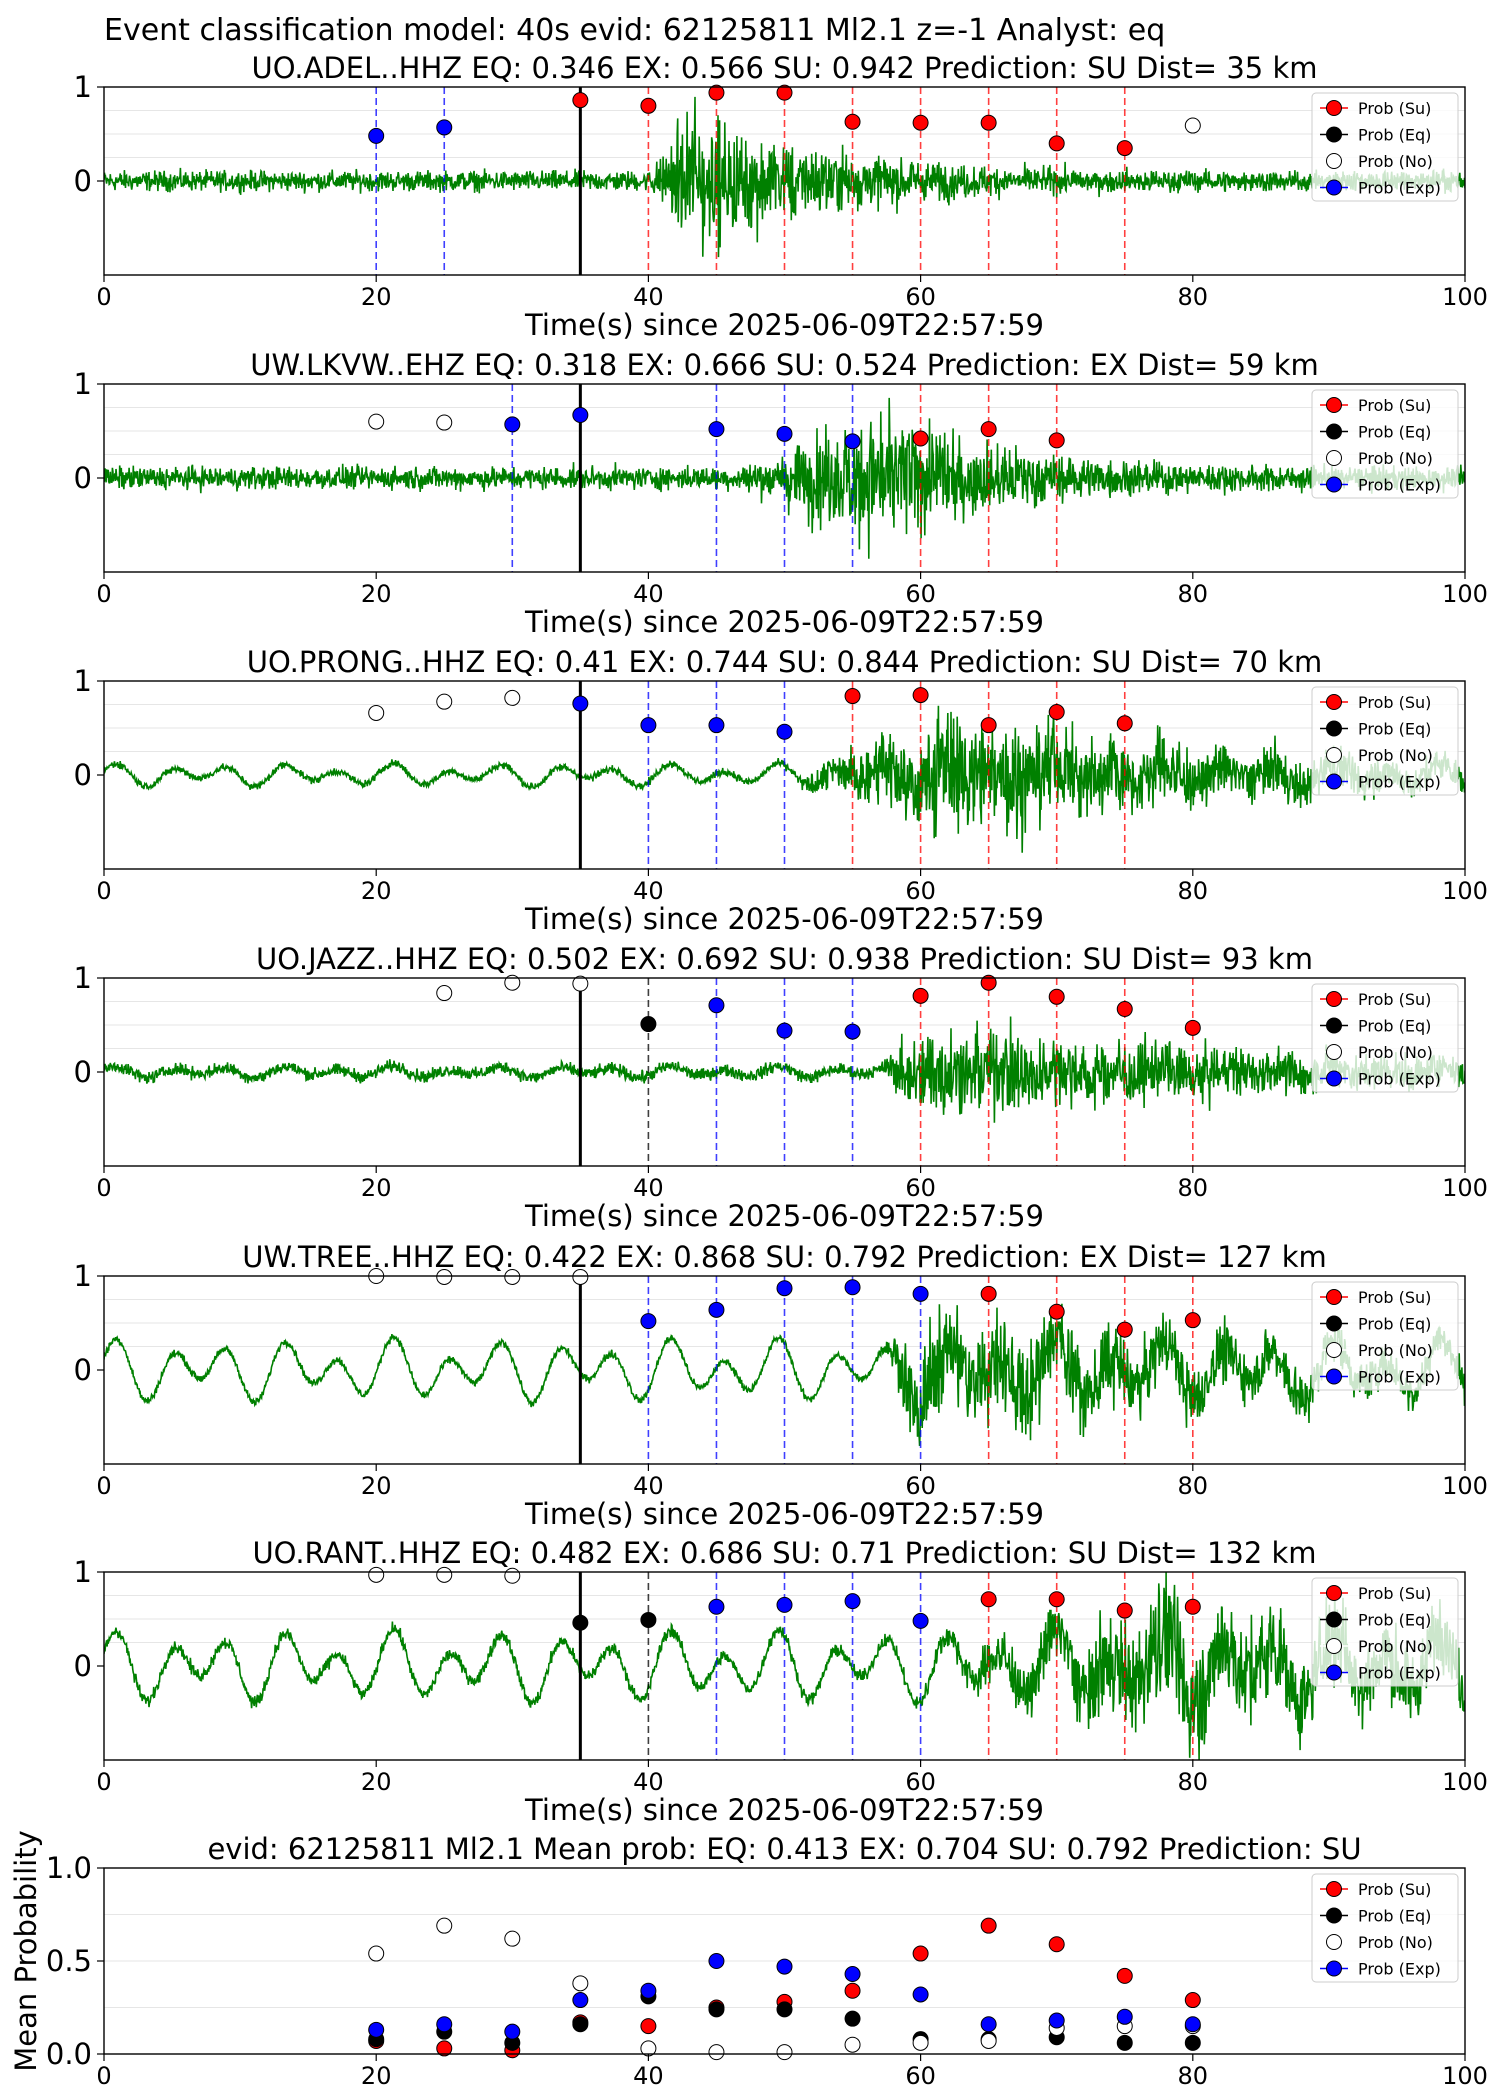  I want to click on y-tick-label: 1, so click(83, 978).